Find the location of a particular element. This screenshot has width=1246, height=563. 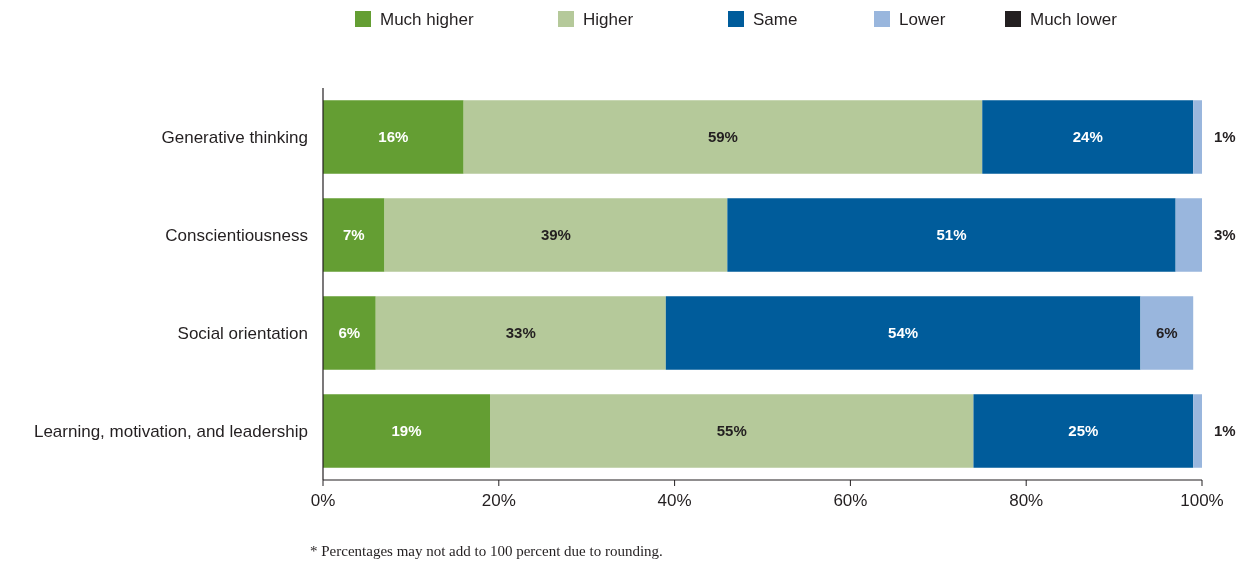

data-label: 25% is located at coordinates (1083, 431).